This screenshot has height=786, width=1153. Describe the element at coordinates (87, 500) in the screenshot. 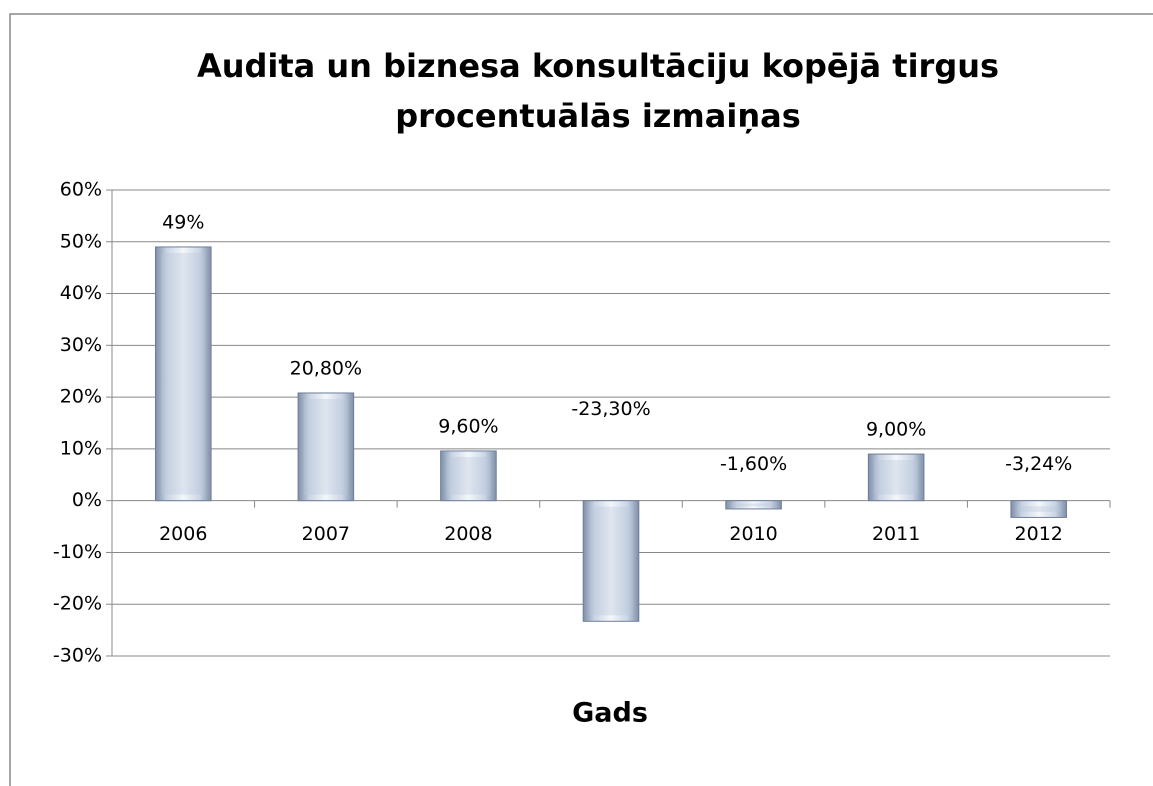

I see `y-tick-label: 0%` at that location.